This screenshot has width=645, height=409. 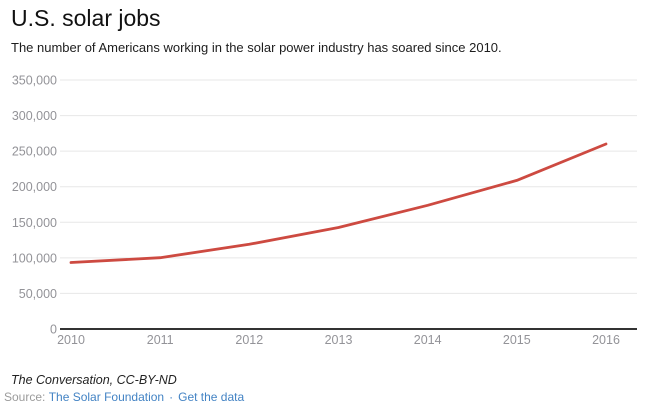 What do you see at coordinates (34, 223) in the screenshot?
I see `y-axis-tick-label: 150,000` at bounding box center [34, 223].